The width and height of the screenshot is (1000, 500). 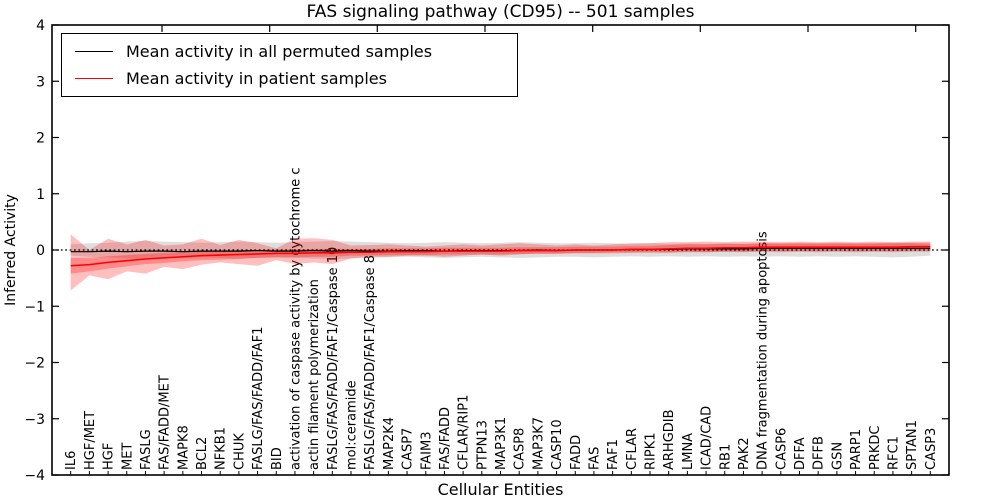 What do you see at coordinates (781, 449) in the screenshot?
I see `x-tick-label: CASP6` at bounding box center [781, 449].